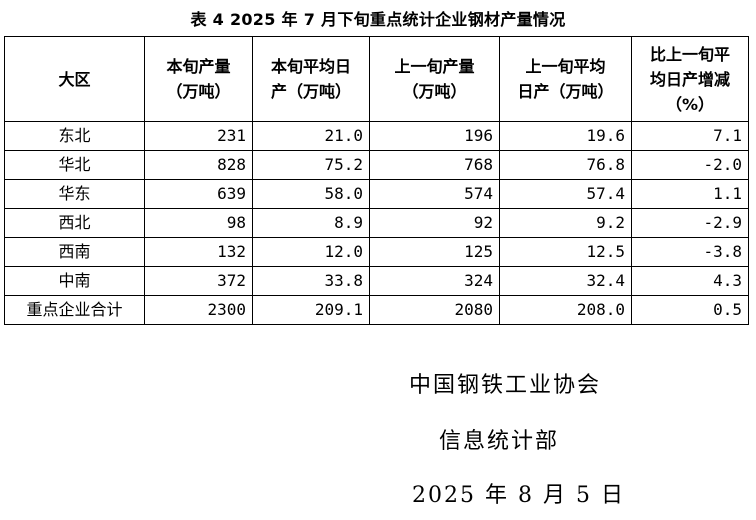  I want to click on header-line: 日产（万吨）, so click(565, 91).